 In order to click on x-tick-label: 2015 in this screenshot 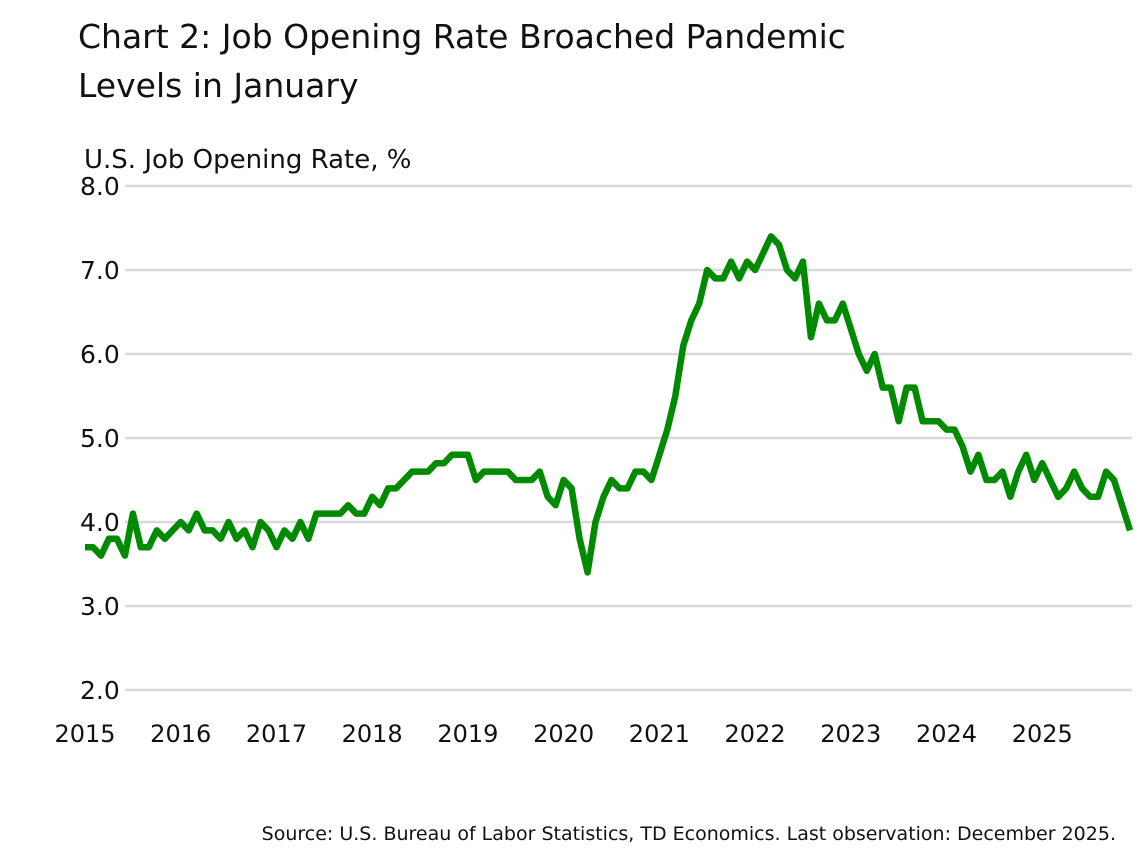, I will do `click(84, 734)`.